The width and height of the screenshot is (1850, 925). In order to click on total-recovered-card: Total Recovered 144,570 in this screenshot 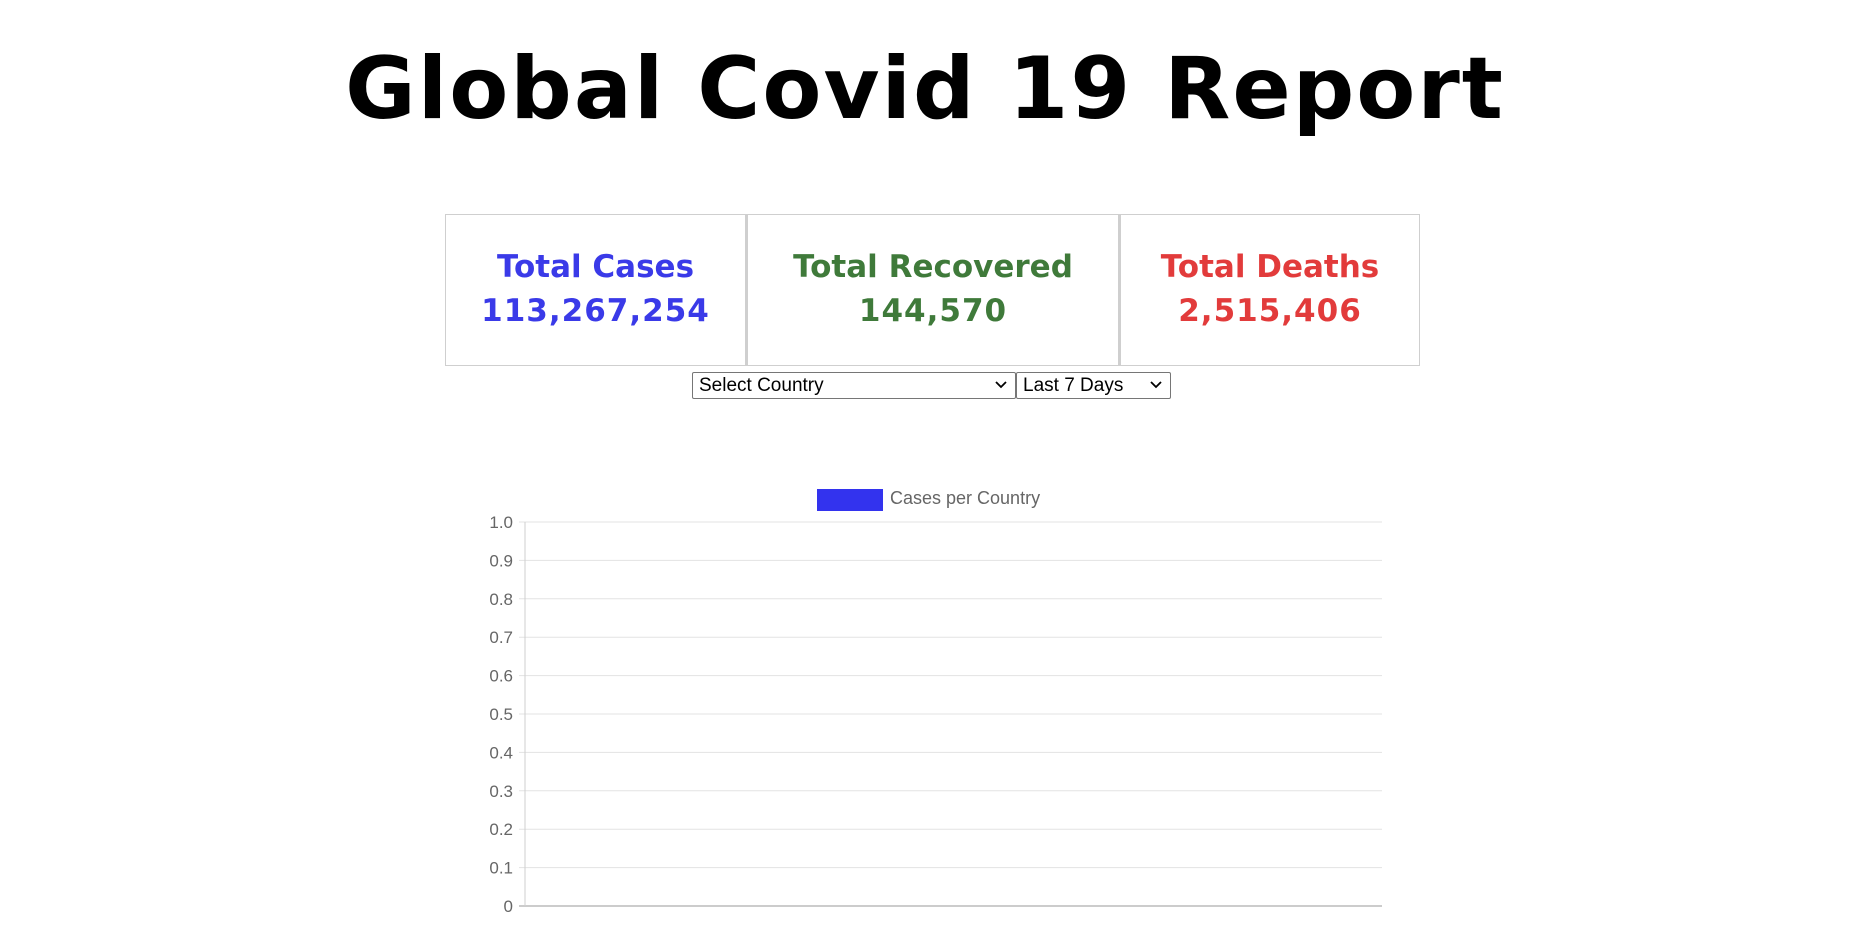, I will do `click(932, 290)`.